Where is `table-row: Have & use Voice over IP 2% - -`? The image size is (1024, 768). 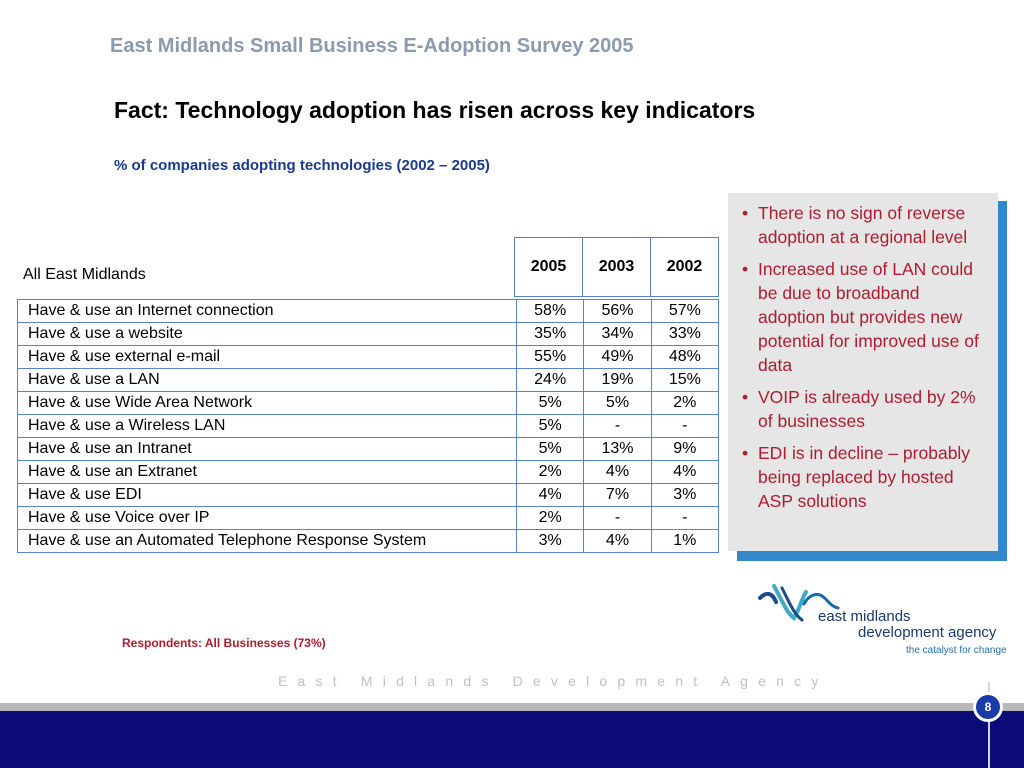 table-row: Have & use Voice over IP 2% - - is located at coordinates (368, 518).